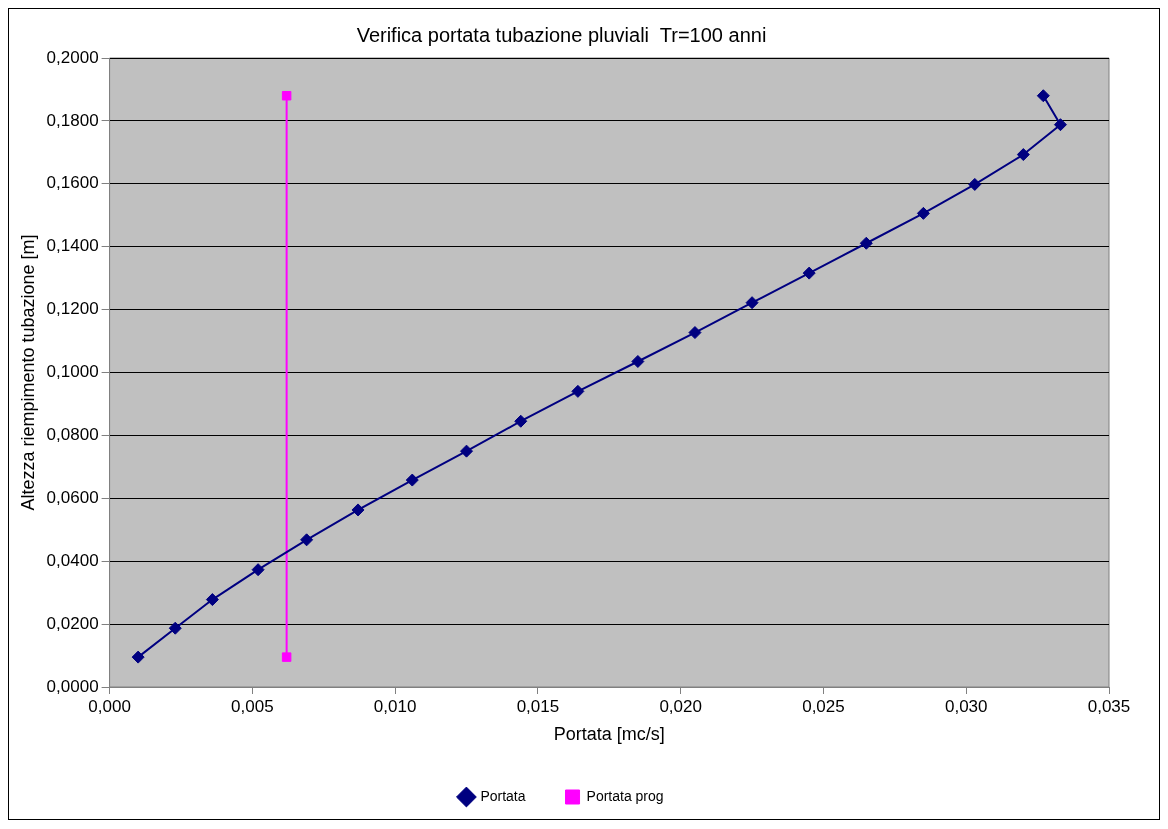 The height and width of the screenshot is (829, 1168). What do you see at coordinates (72, 623) in the screenshot?
I see `y-tick-label: 0,0200` at bounding box center [72, 623].